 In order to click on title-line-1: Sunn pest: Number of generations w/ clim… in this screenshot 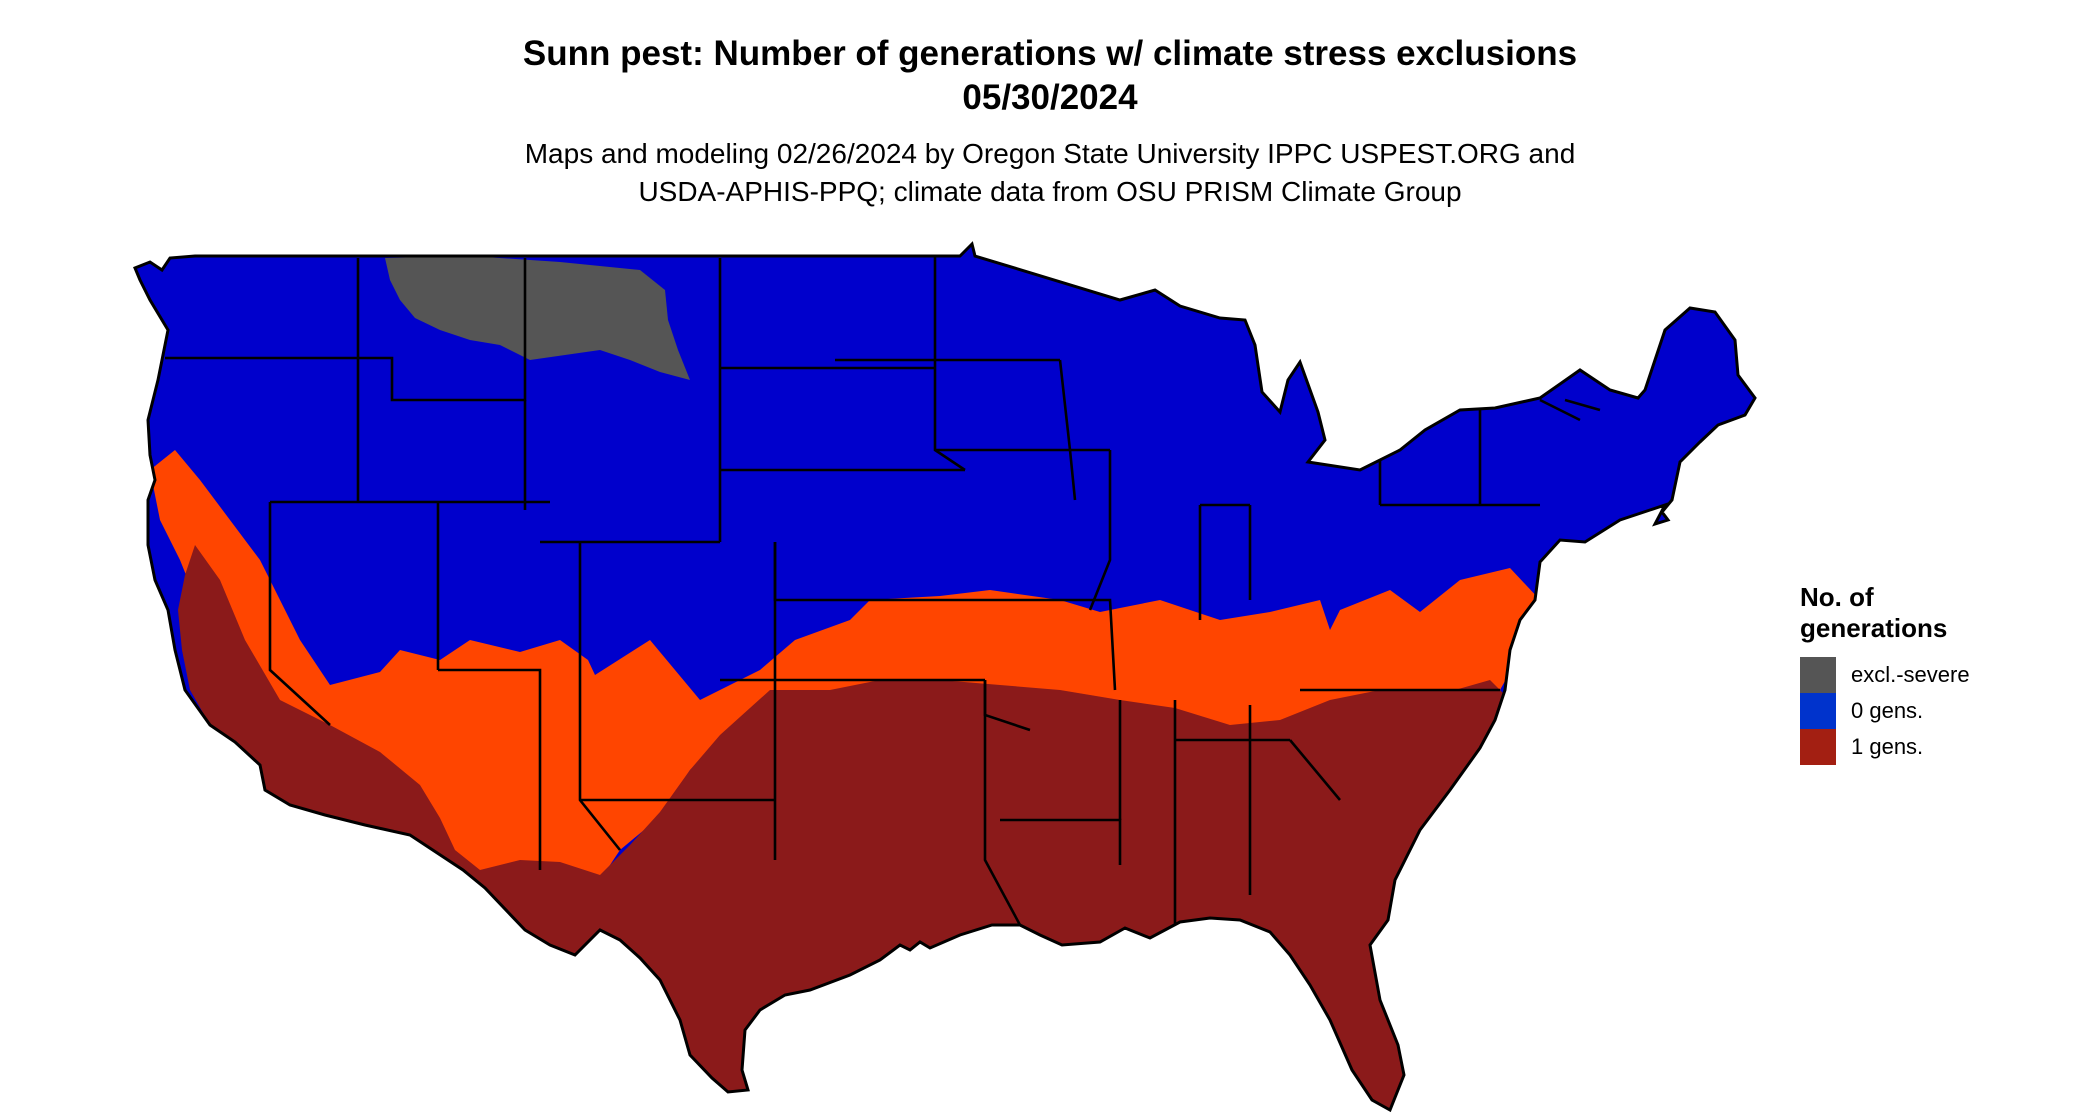, I will do `click(1050, 53)`.